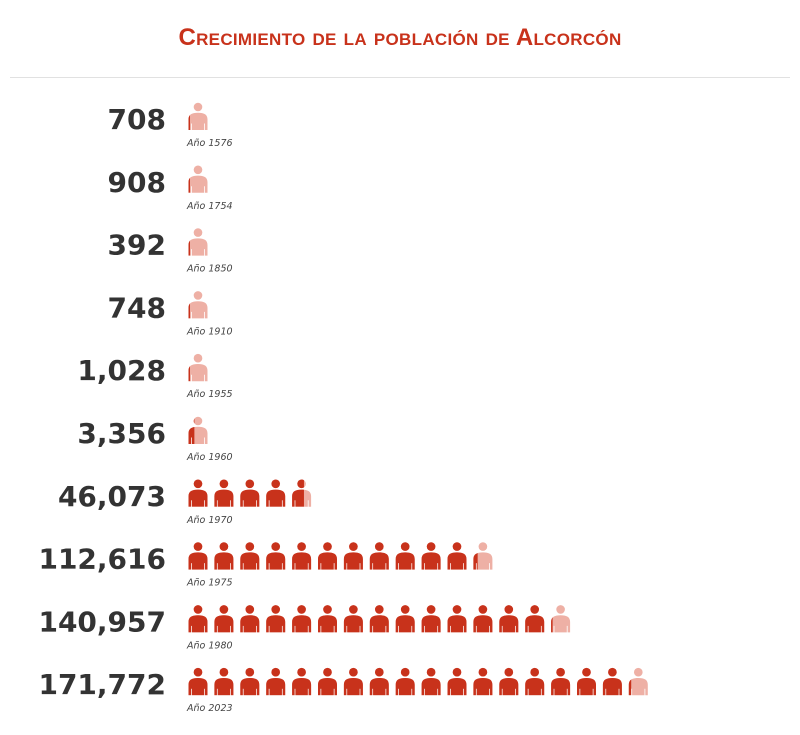 The height and width of the screenshot is (735, 800). Describe the element at coordinates (112, 496) in the screenshot. I see `population-value-label: 46,073` at that location.